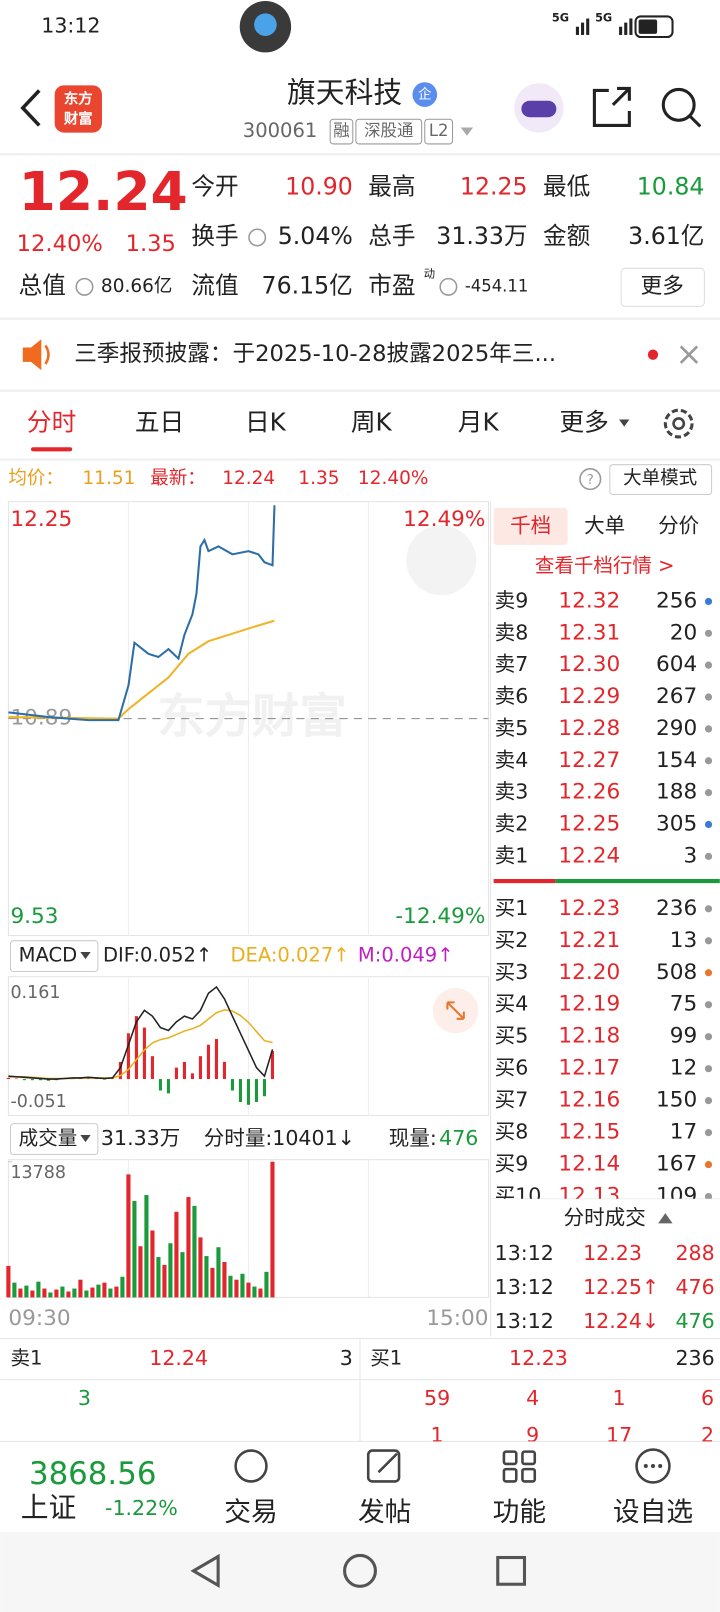 The width and height of the screenshot is (720, 1612). Describe the element at coordinates (589, 824) in the screenshot. I see `book-price: 12.25` at that location.